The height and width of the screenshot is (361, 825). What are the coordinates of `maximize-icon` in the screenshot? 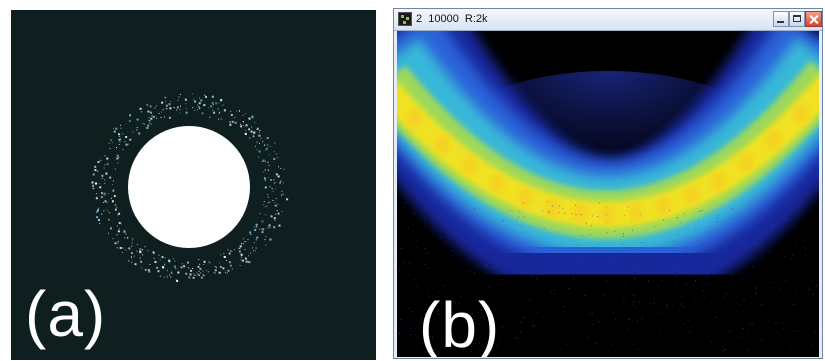 It's located at (797, 19).